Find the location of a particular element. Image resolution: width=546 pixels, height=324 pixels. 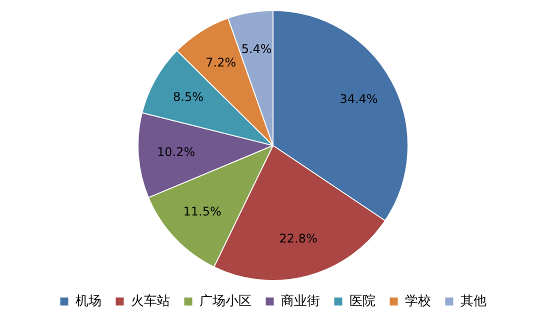

legend-label: 广场小区 is located at coordinates (225, 301).